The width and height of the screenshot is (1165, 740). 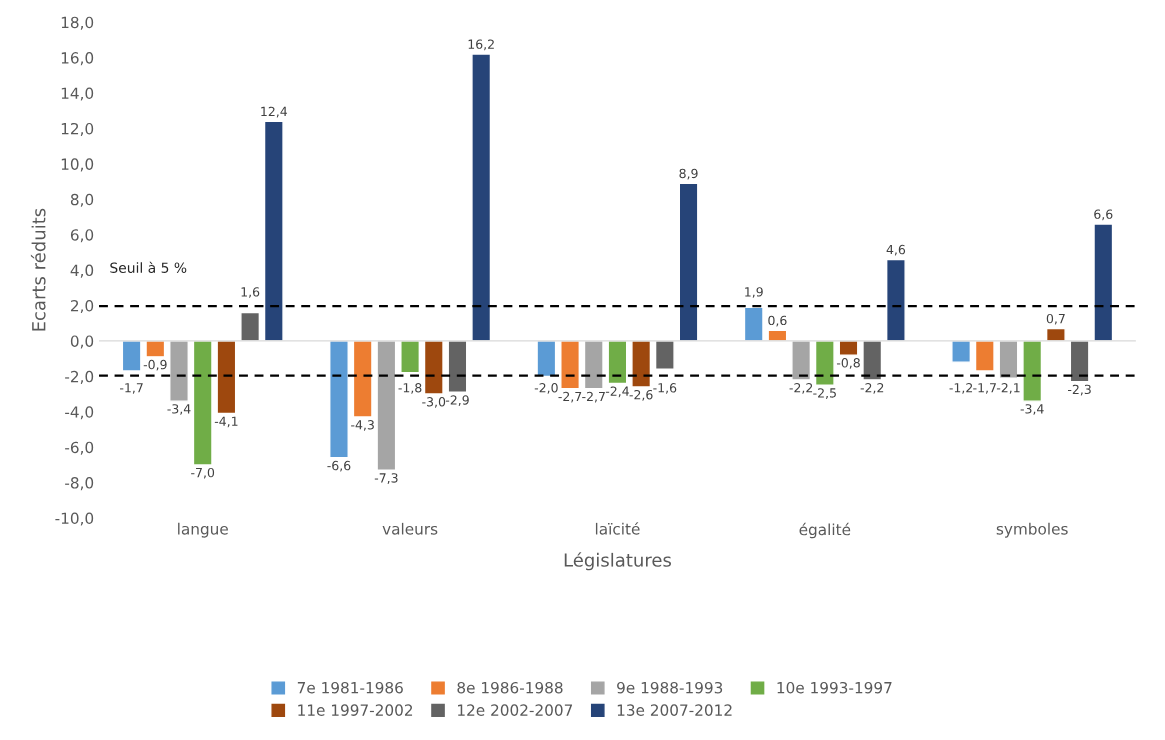 I want to click on y-tick-label: -10,0, so click(x=74, y=519).